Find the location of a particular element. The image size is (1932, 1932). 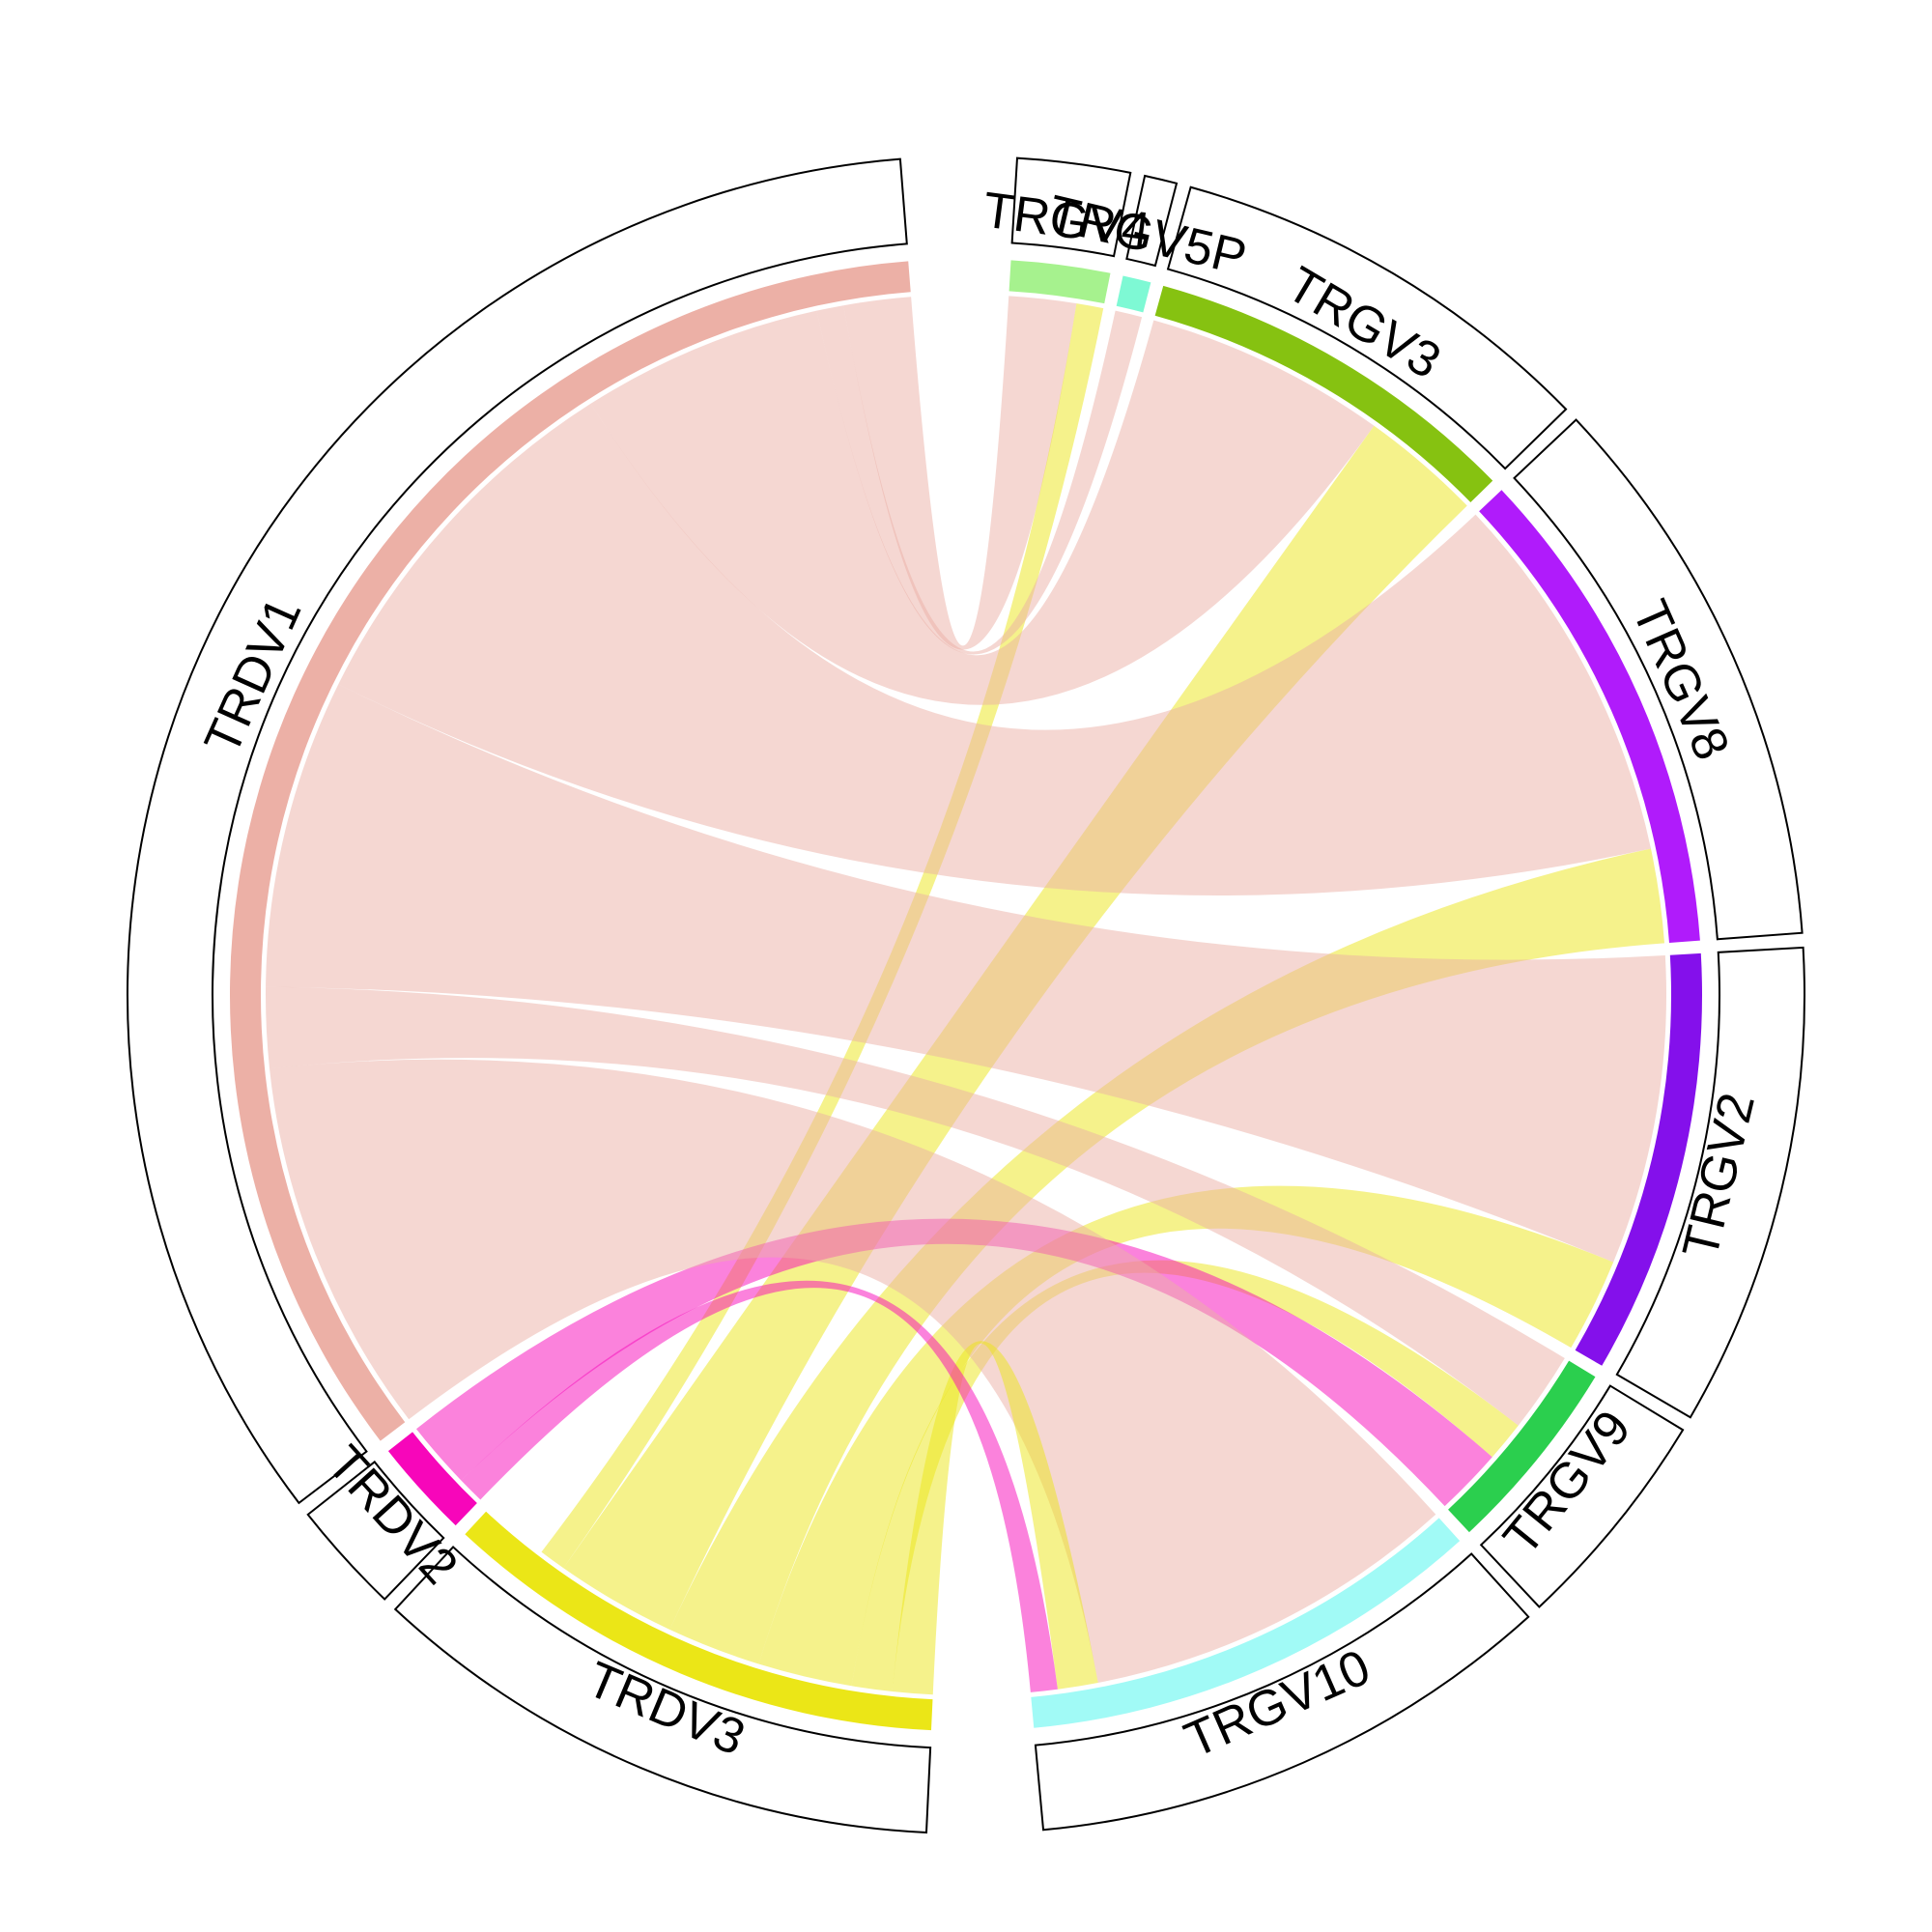

link-trgv10-trdv3 is located at coordinates (995, 1518).